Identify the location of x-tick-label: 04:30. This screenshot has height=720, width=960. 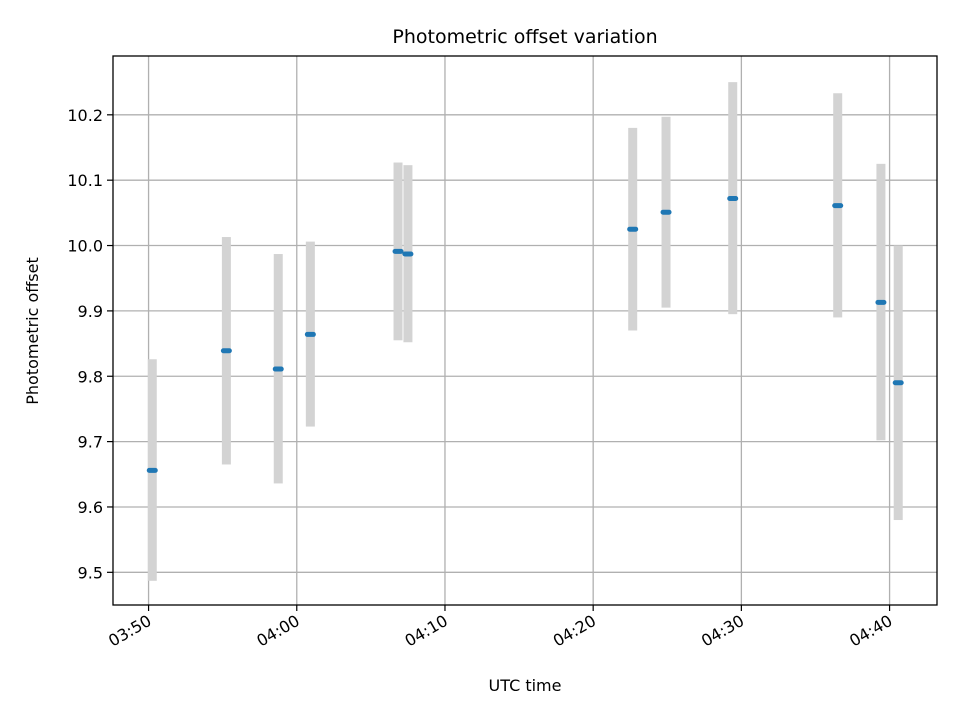
(722, 631).